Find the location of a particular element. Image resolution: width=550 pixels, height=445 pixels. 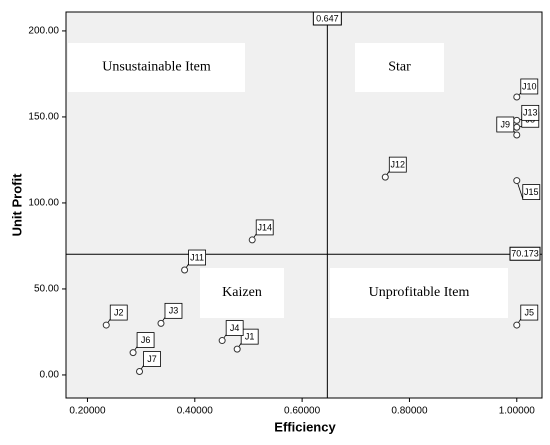

point-label: J13 is located at coordinates (530, 113).